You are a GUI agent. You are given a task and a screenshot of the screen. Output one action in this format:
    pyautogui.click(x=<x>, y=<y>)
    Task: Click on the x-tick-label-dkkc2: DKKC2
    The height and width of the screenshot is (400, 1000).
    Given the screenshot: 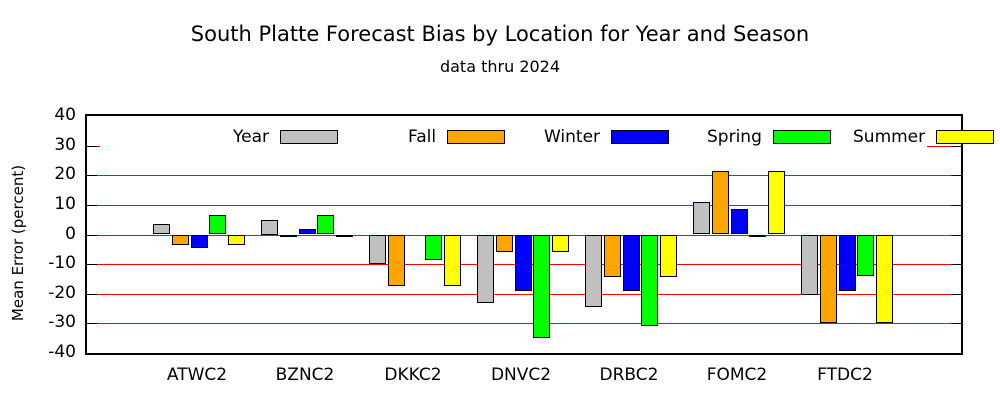 What is the action you would take?
    pyautogui.click(x=413, y=375)
    